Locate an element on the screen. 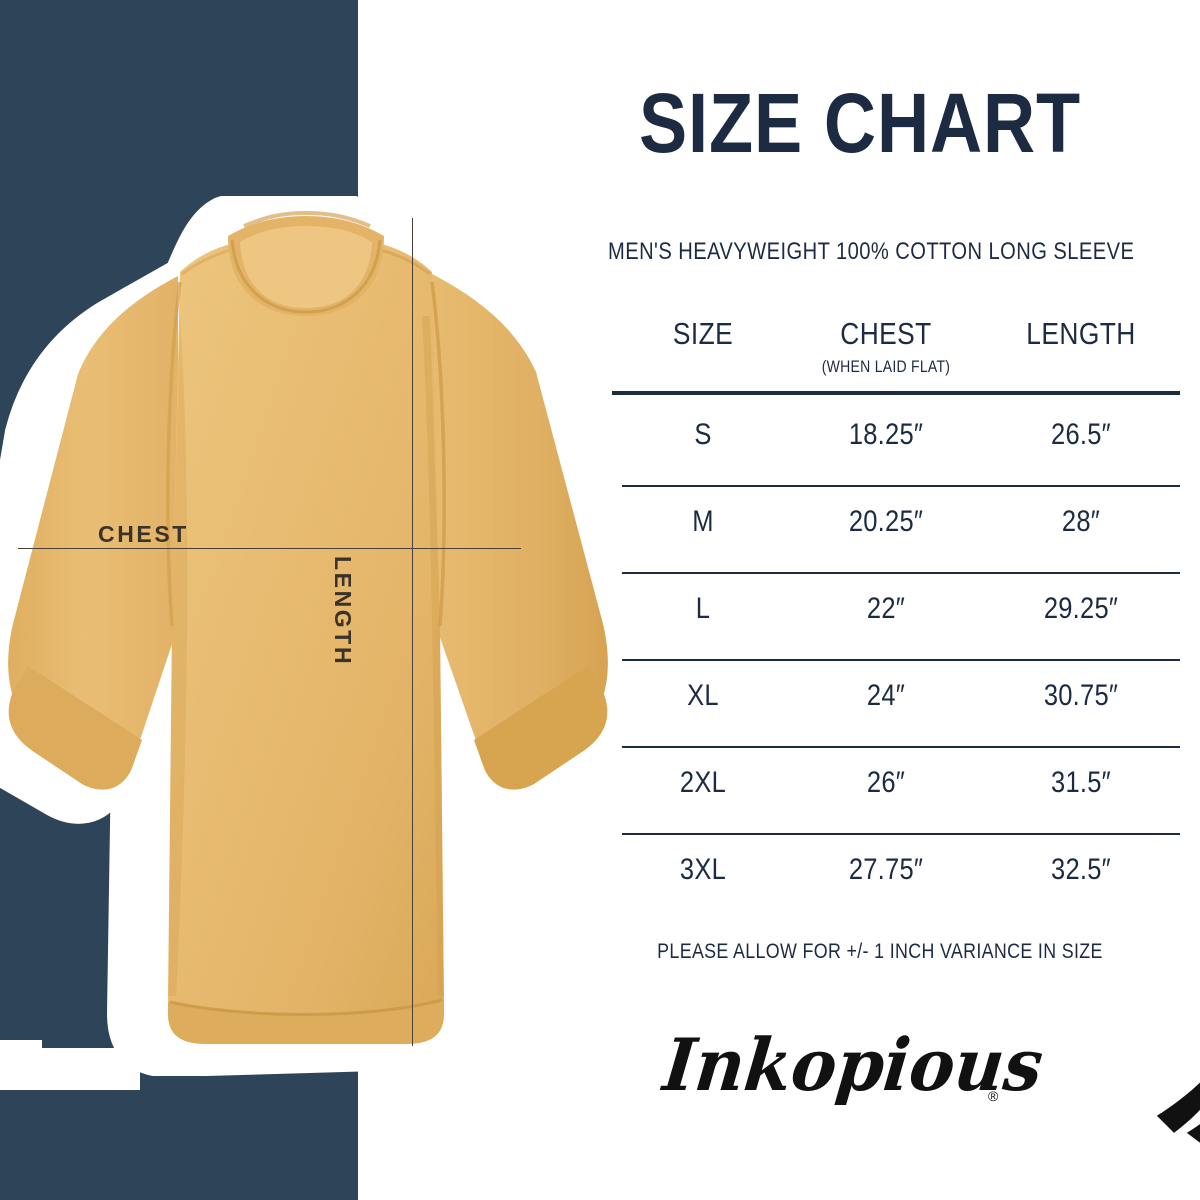 The image size is (1200, 1200). cell-chest: 18.25″ is located at coordinates (886, 434).